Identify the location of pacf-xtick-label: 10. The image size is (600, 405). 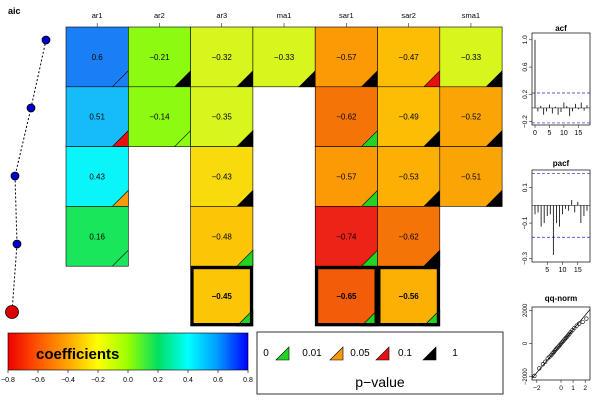
(563, 270).